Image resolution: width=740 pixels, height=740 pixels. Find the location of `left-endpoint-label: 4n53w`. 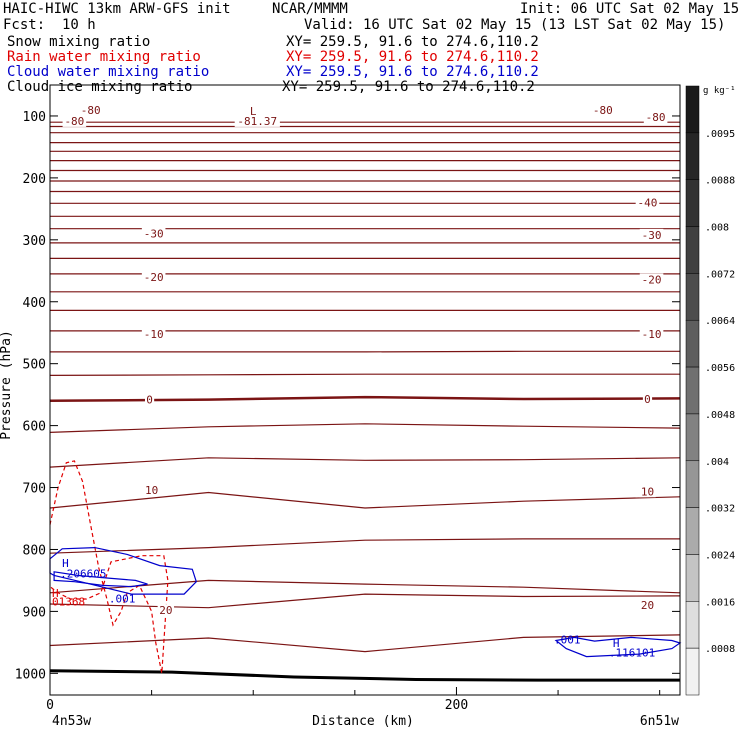

left-endpoint-label: 4n53w is located at coordinates (71, 721).